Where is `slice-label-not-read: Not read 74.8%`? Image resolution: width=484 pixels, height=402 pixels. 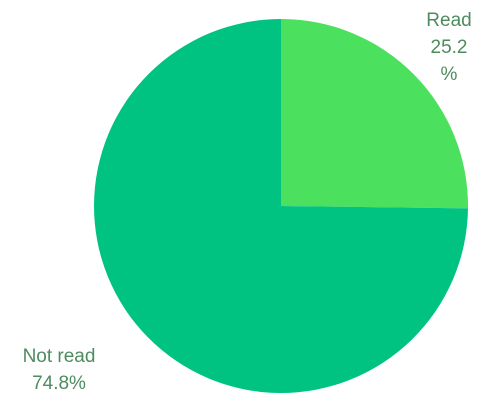
slice-label-not-read: Not read 74.8% is located at coordinates (59, 370).